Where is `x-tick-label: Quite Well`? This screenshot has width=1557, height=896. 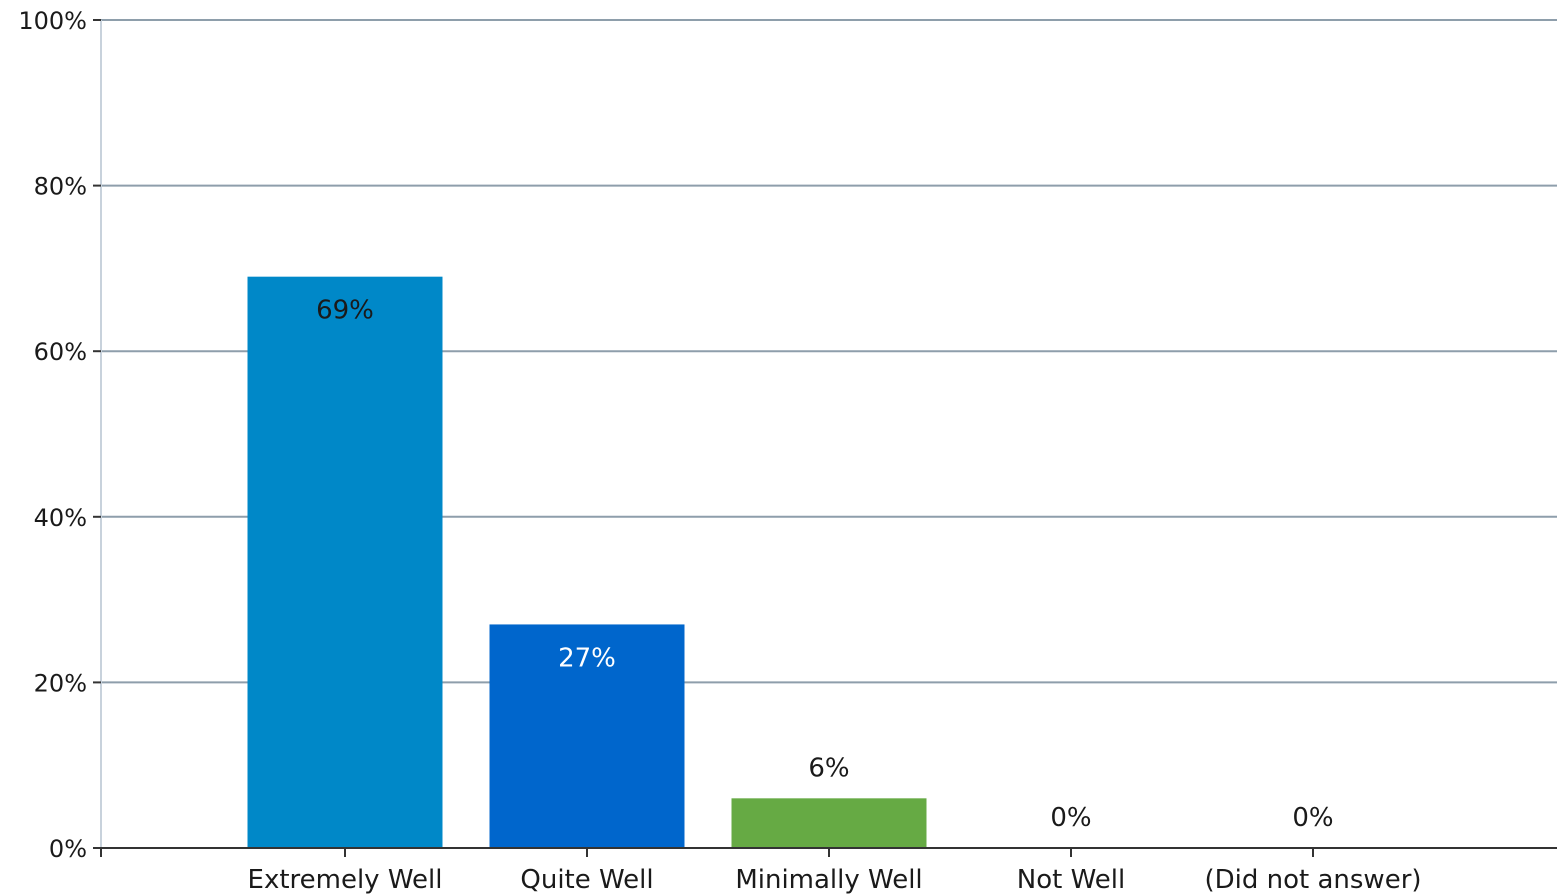
x-tick-label: Quite Well is located at coordinates (586, 880).